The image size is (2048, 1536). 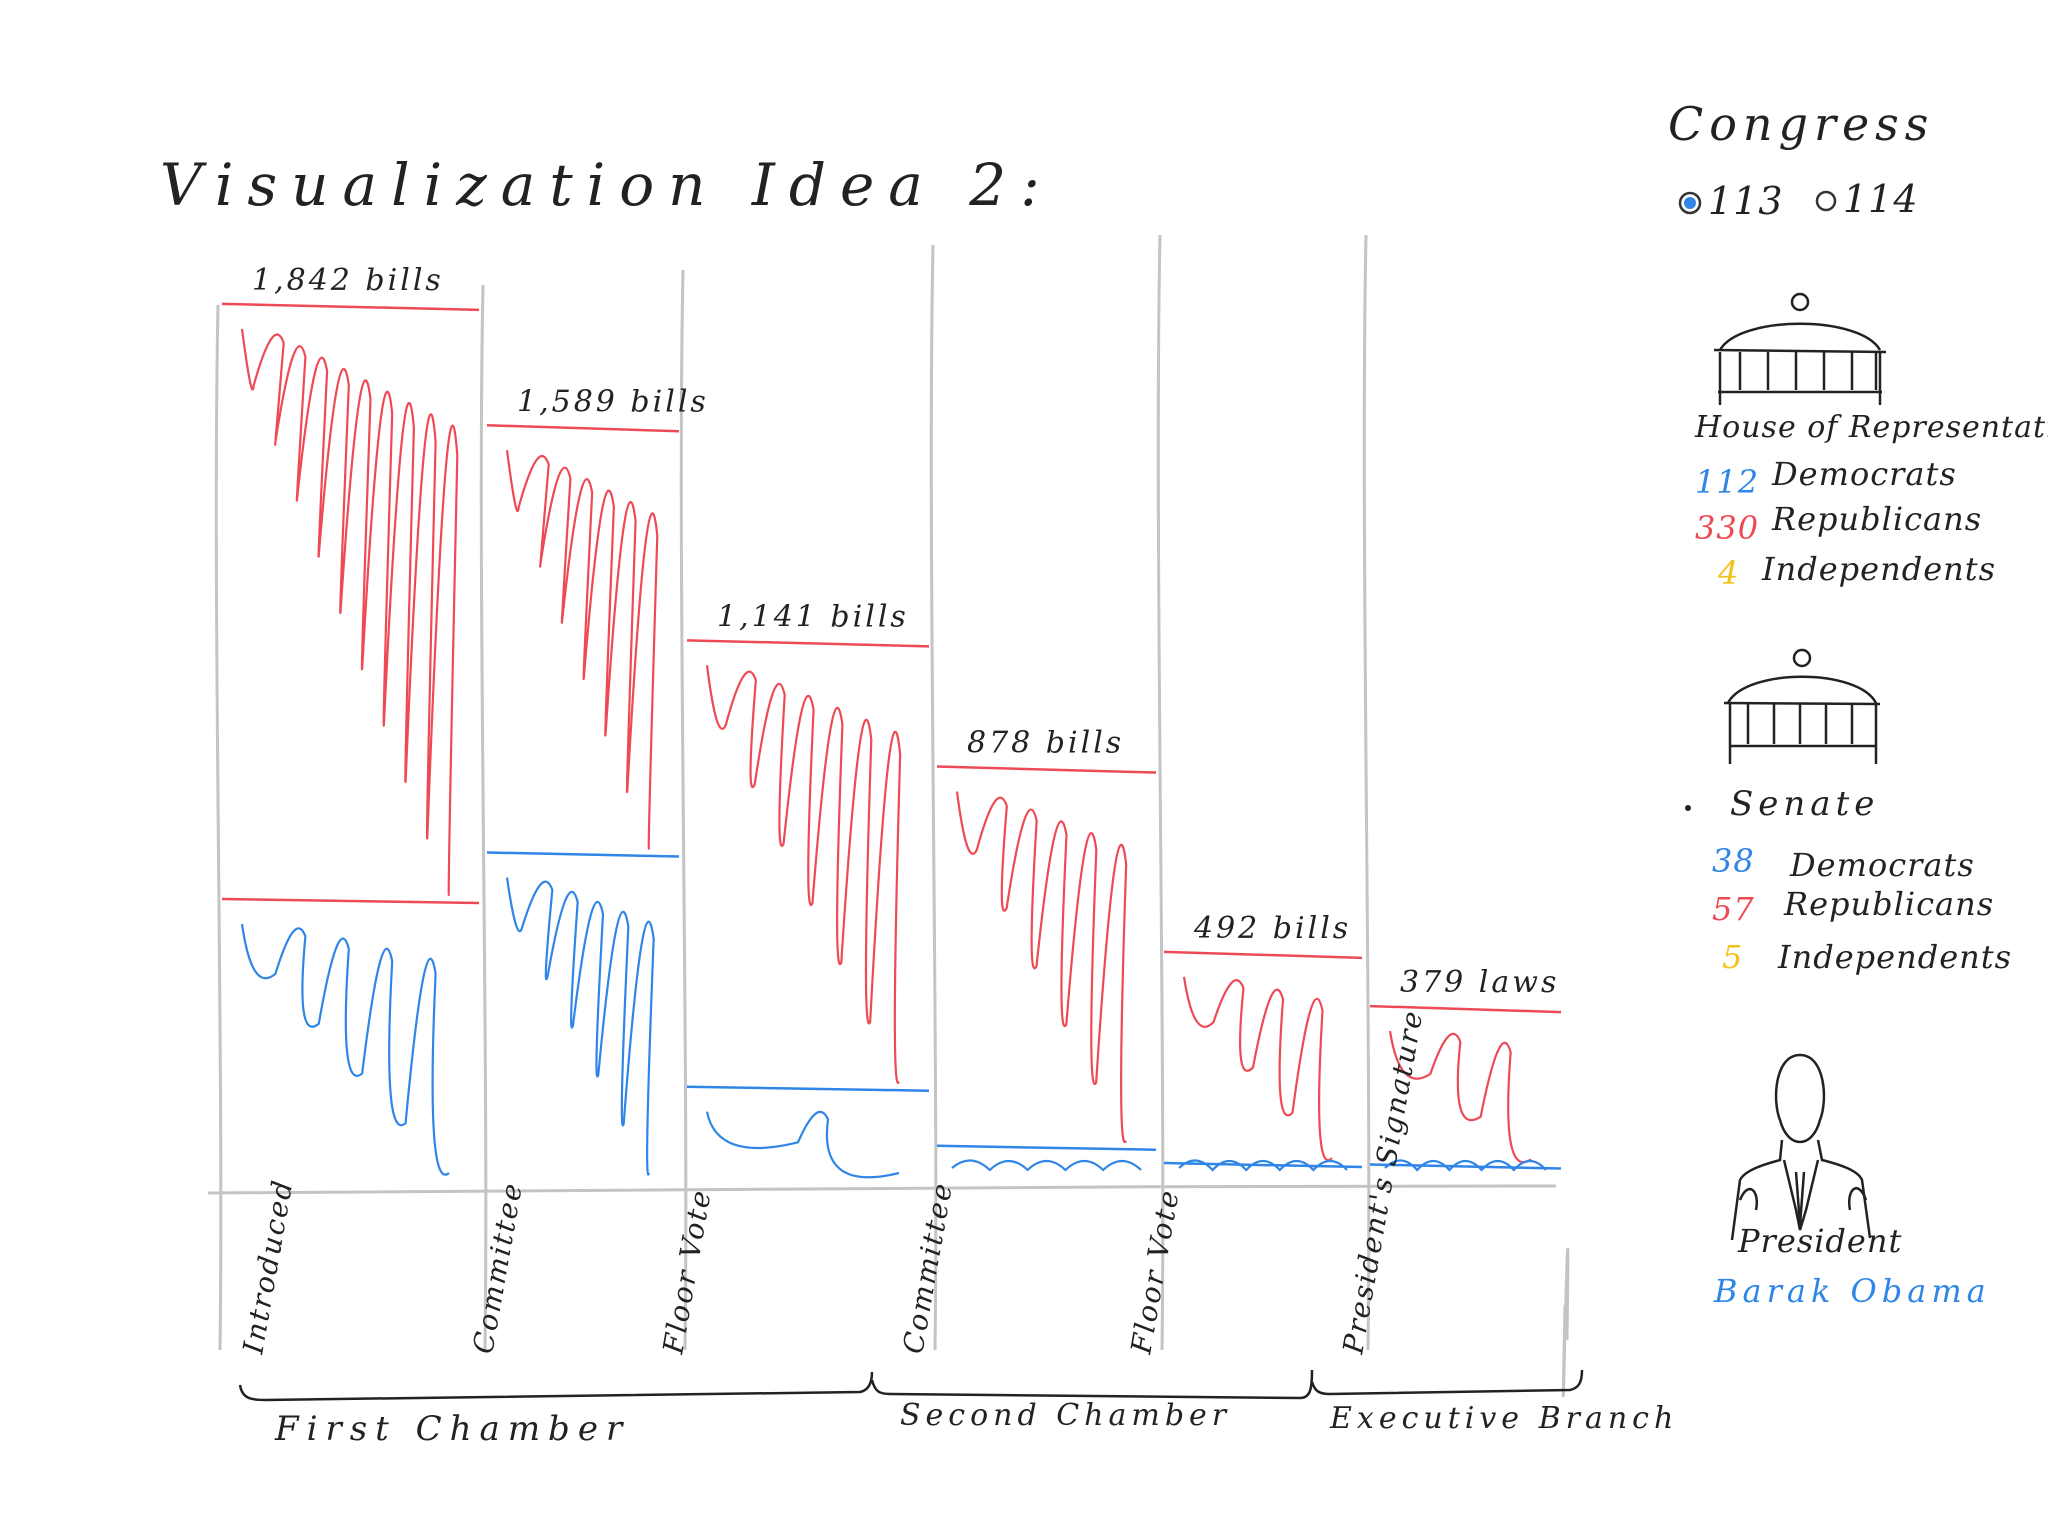 What do you see at coordinates (1801, 1147) in the screenshot?
I see `president-portrait-icon` at bounding box center [1801, 1147].